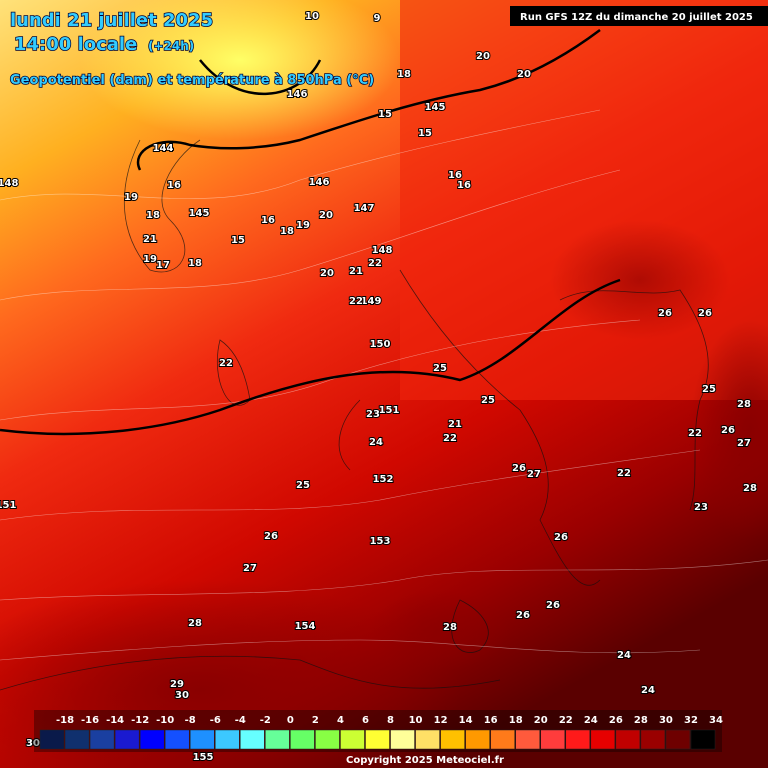 The image size is (768, 768). What do you see at coordinates (716, 720) in the screenshot?
I see `legend-tick-label: 34` at bounding box center [716, 720].